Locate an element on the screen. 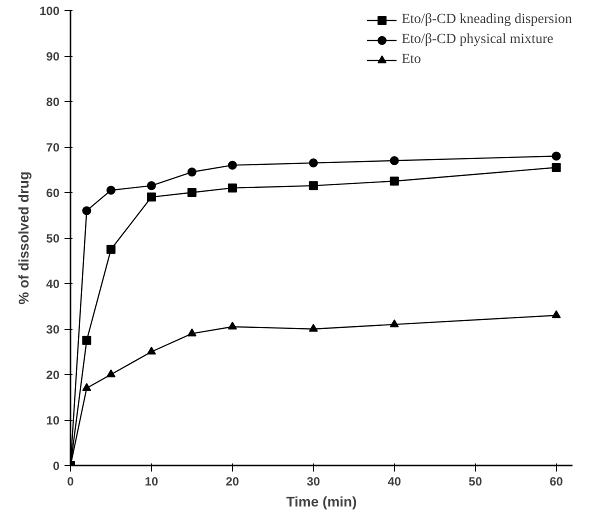  y-tick-label: 30 is located at coordinates (53, 329).